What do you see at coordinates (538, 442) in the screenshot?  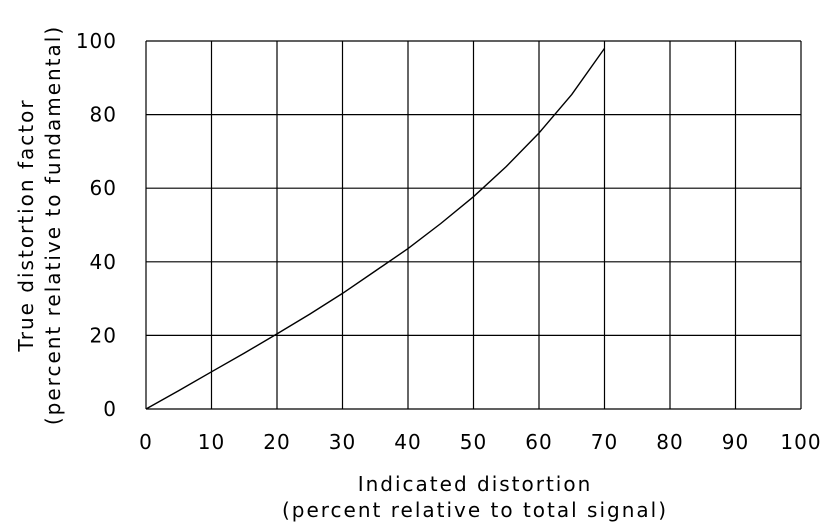 I see `x-tick-label-60: 60` at bounding box center [538, 442].